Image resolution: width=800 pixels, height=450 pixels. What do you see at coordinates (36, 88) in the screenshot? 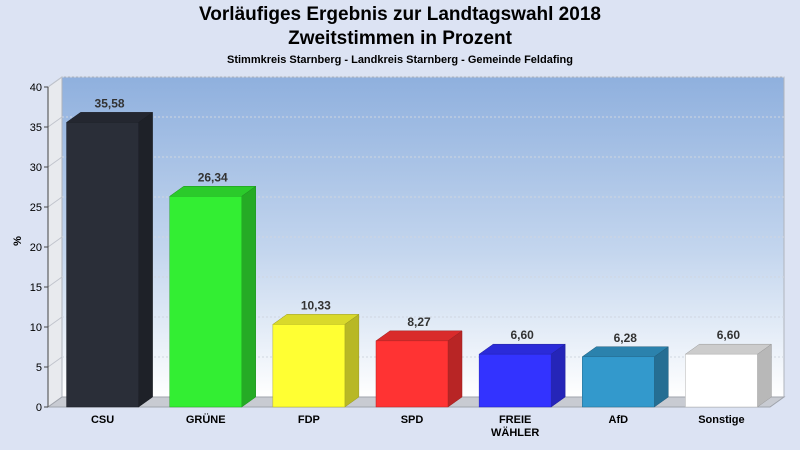
I see `y-tick-label: 40` at bounding box center [36, 88].